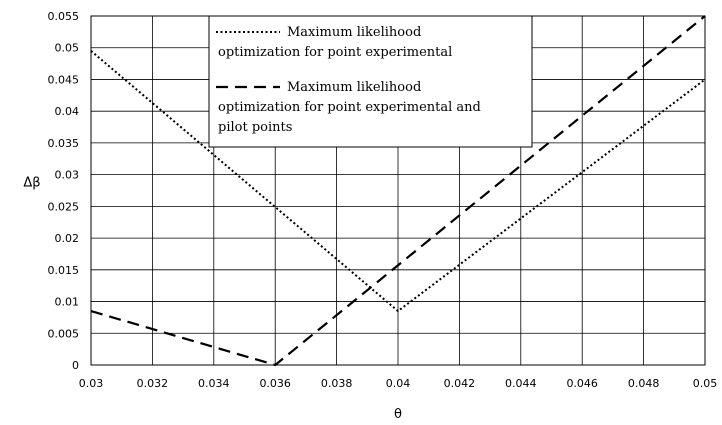  I want to click on x-tick-label: 0.032, so click(153, 383).